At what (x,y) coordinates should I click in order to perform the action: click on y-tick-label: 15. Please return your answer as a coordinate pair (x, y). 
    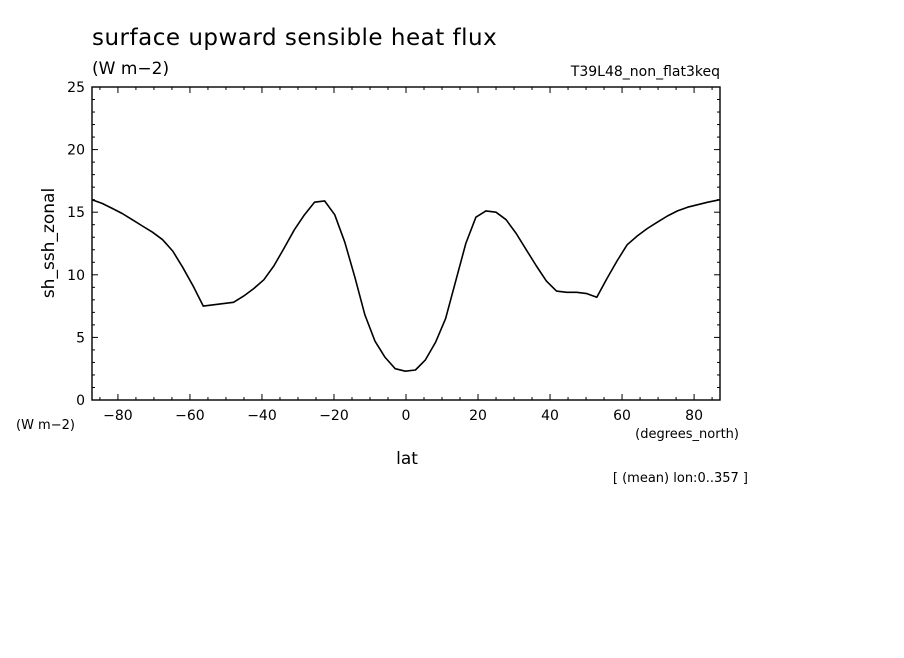
    Looking at the image, I should click on (76, 213).